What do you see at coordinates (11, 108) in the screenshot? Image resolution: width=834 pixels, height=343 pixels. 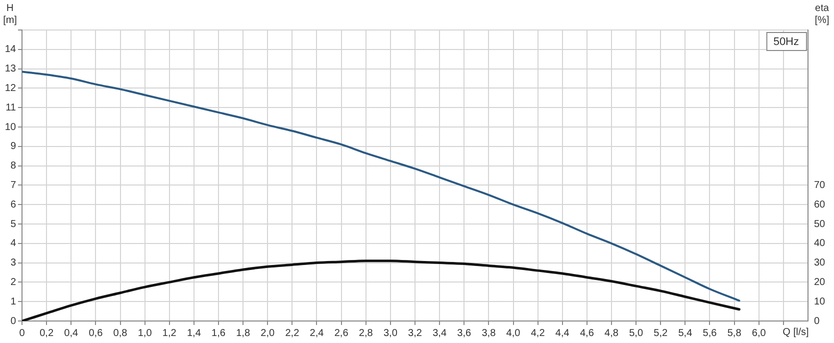 I see `y-tick-label: 11` at bounding box center [11, 108].